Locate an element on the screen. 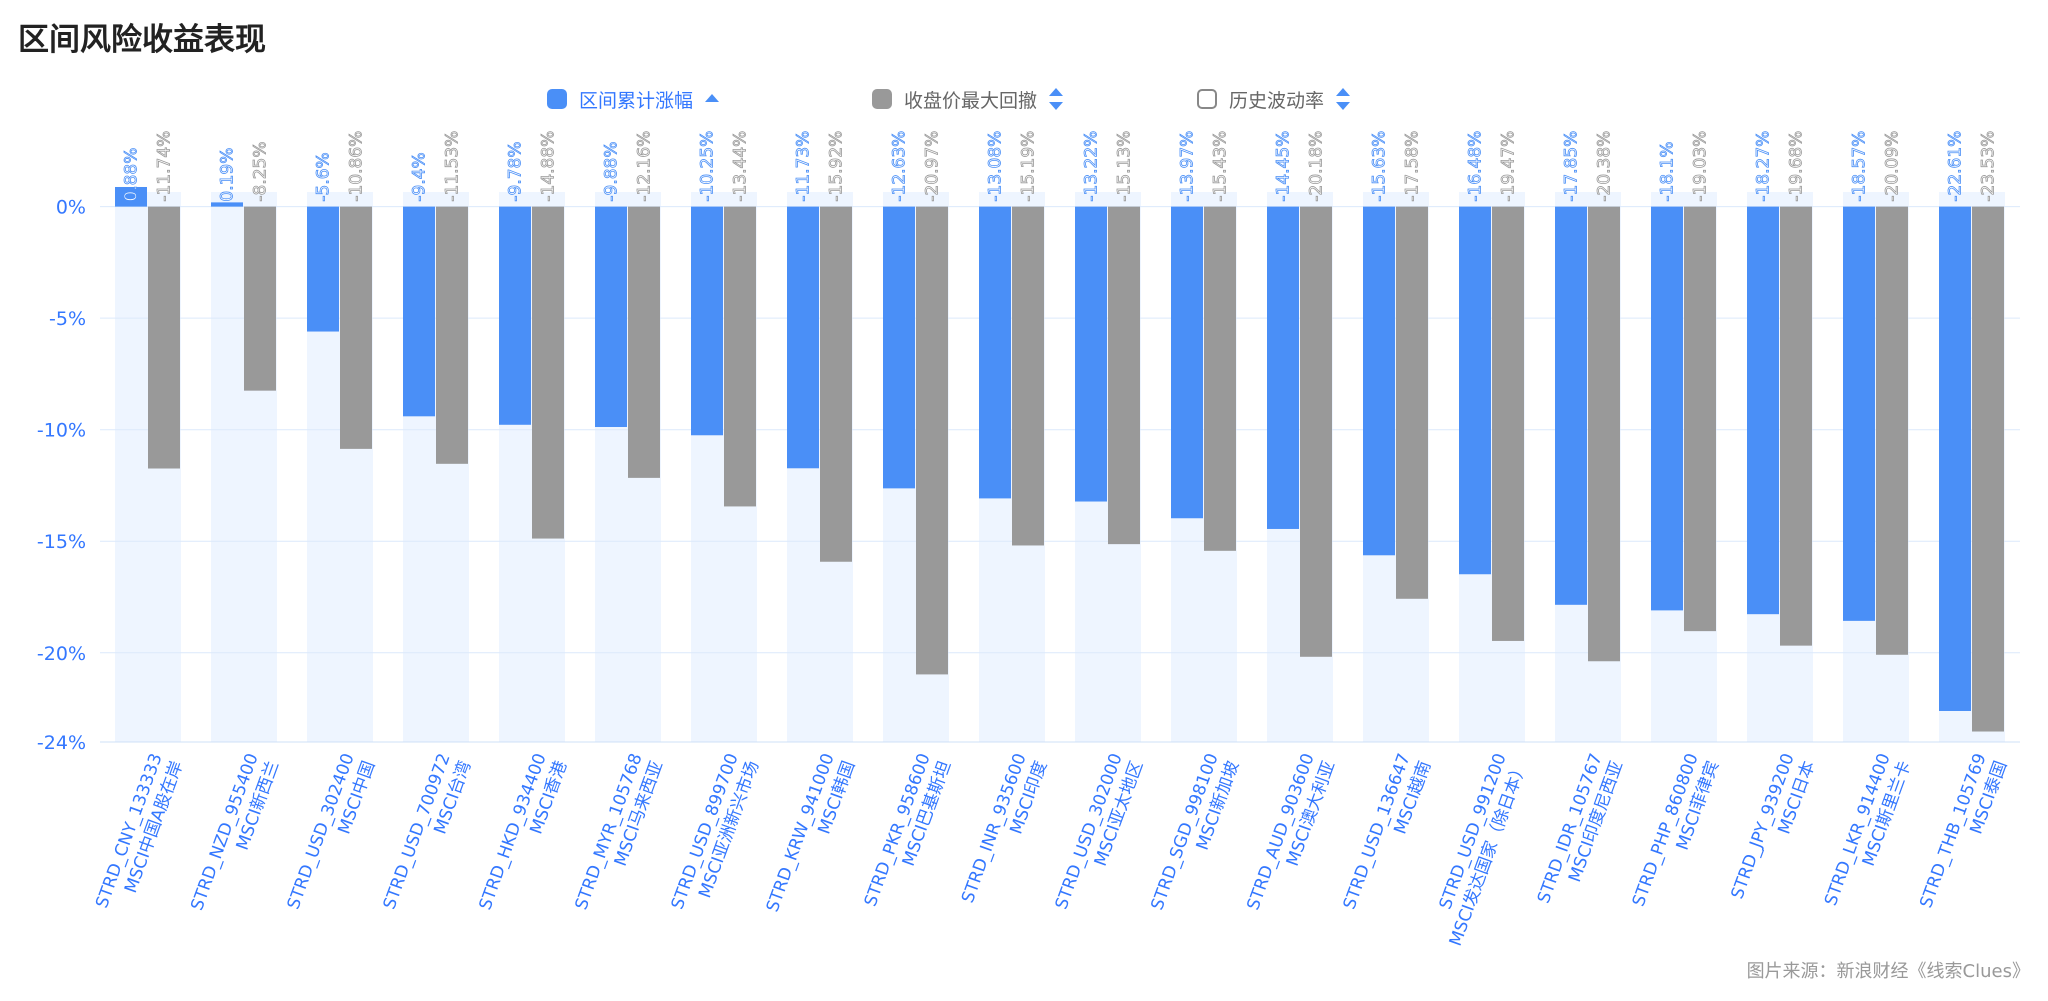 This screenshot has width=2048, height=1001. x-tick-label: STRD_NZD_955400MSCI新西兰 is located at coordinates (235, 836).